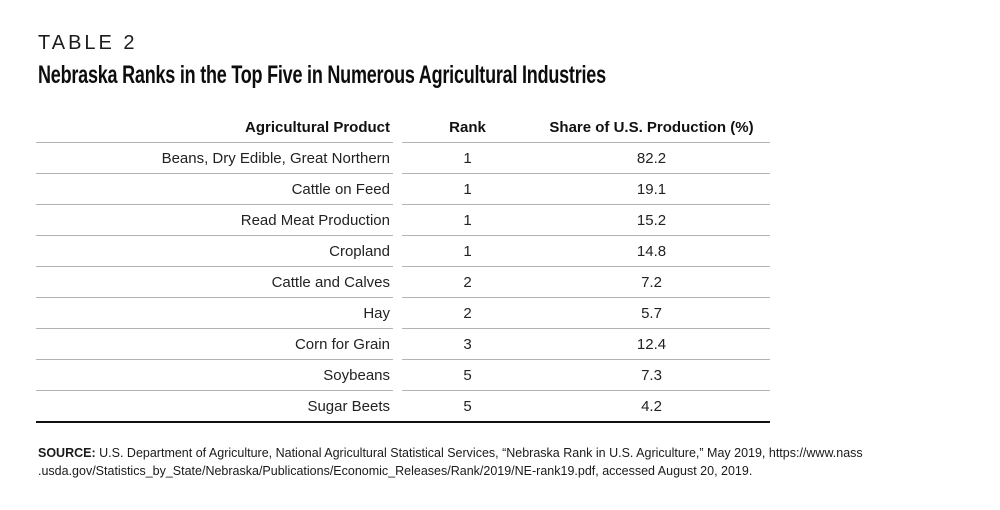 The width and height of the screenshot is (1000, 510). What do you see at coordinates (467, 344) in the screenshot?
I see `rank-cell: 3` at bounding box center [467, 344].